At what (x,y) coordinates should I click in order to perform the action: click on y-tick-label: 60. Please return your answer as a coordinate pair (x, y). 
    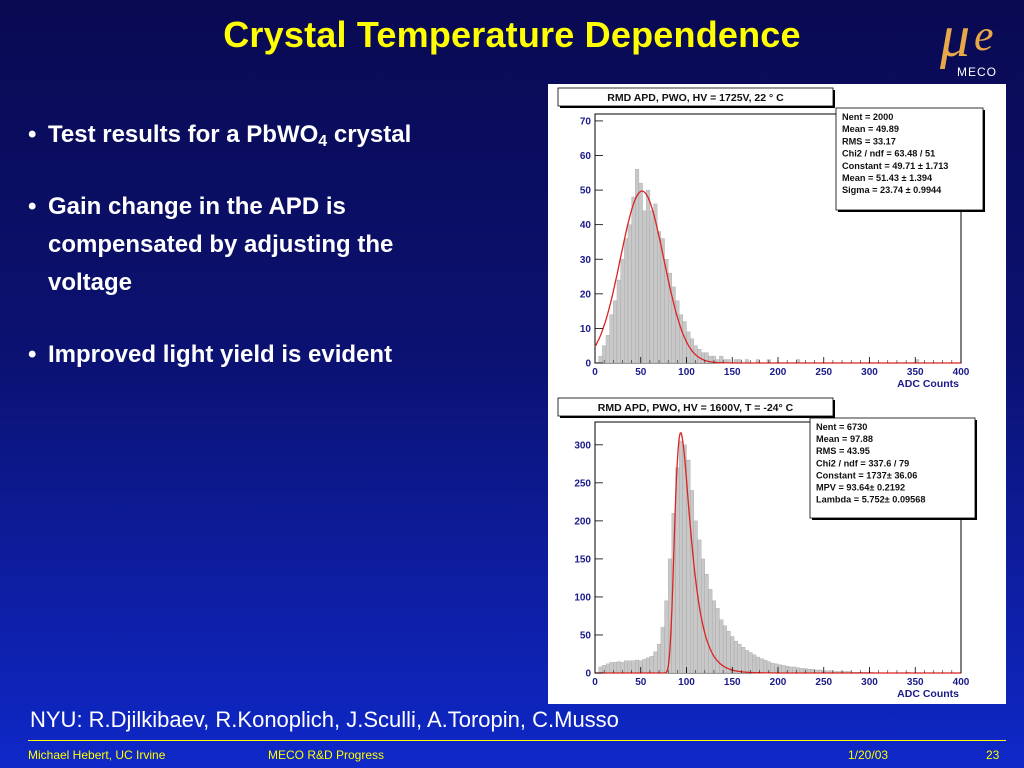
    Looking at the image, I should click on (586, 156).